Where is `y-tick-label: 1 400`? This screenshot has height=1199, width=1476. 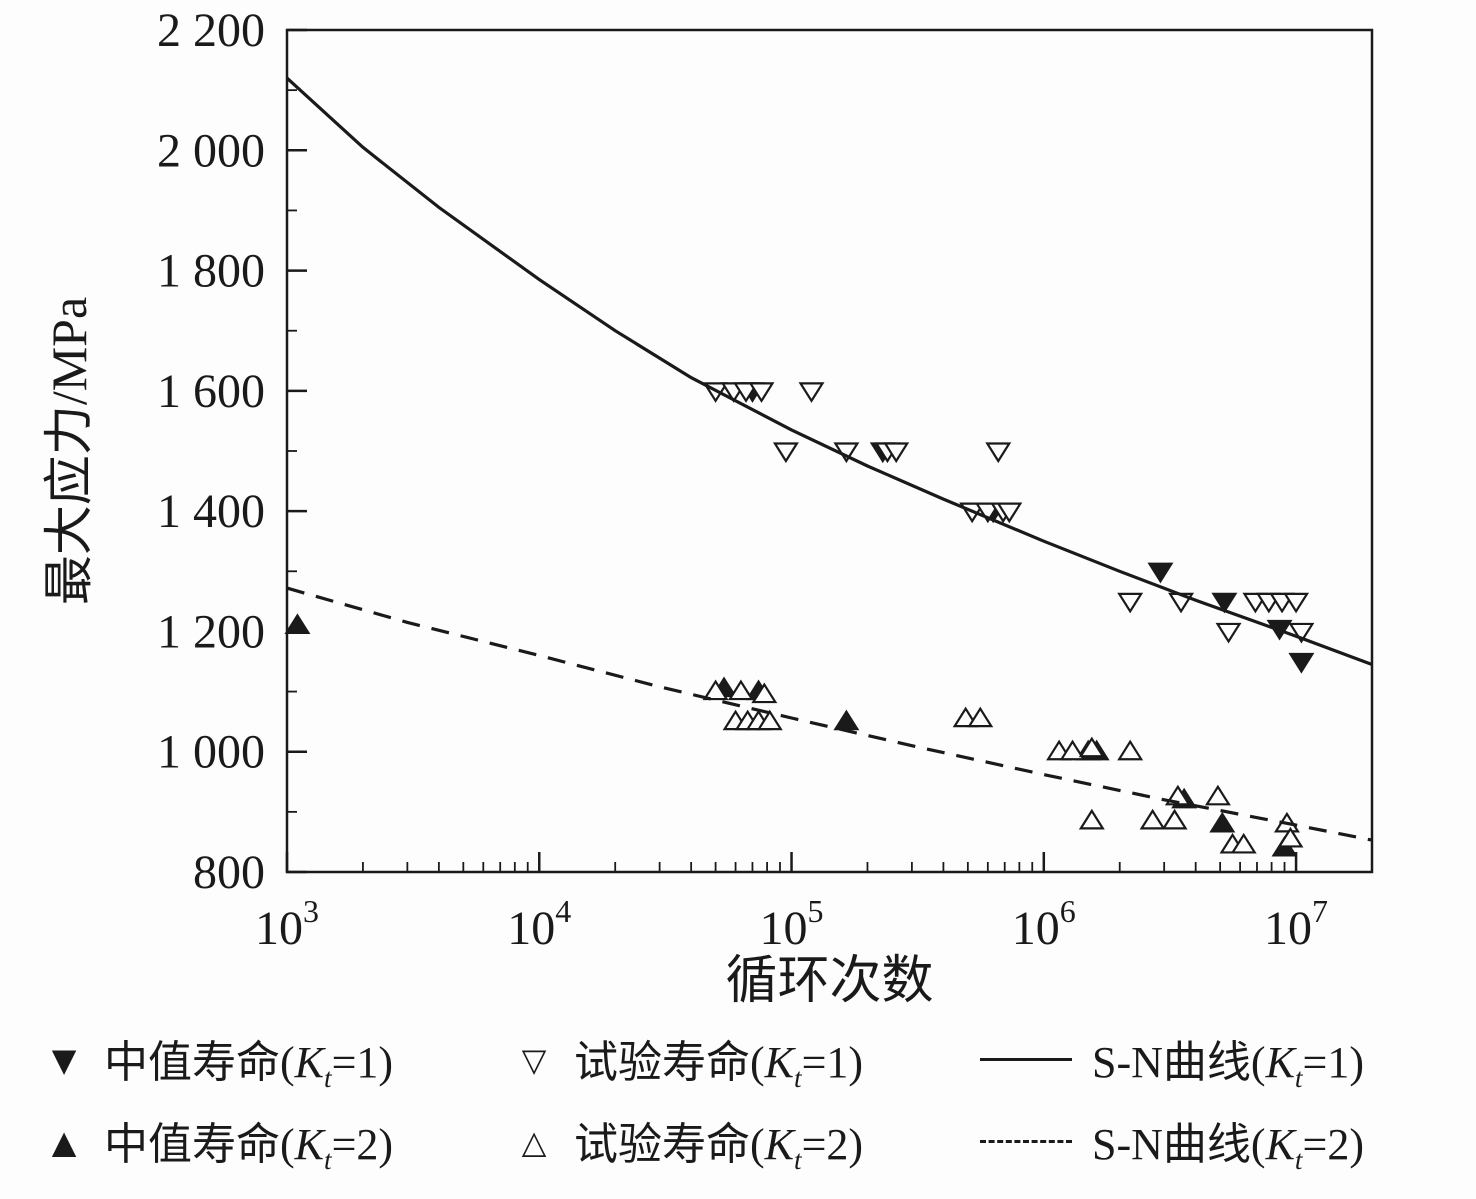 y-tick-label: 1 400 is located at coordinates (211, 511).